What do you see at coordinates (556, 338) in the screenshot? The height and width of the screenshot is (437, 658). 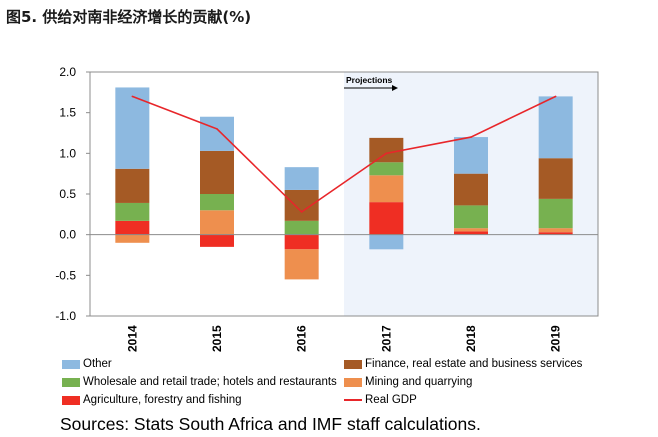 I see `x-tick-label: 2019` at bounding box center [556, 338].